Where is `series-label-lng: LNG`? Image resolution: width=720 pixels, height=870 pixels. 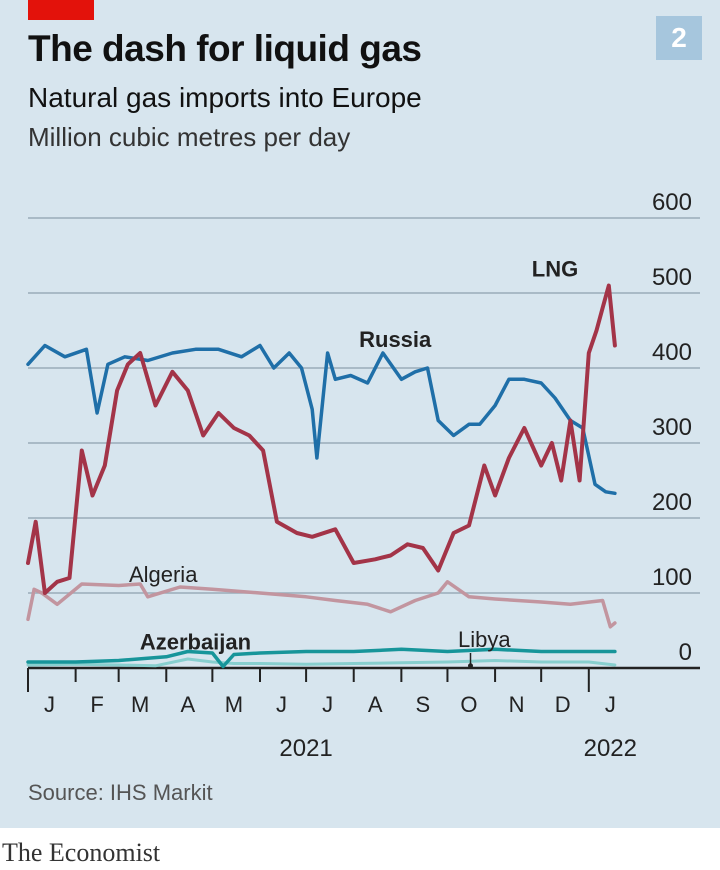 series-label-lng: LNG is located at coordinates (555, 269).